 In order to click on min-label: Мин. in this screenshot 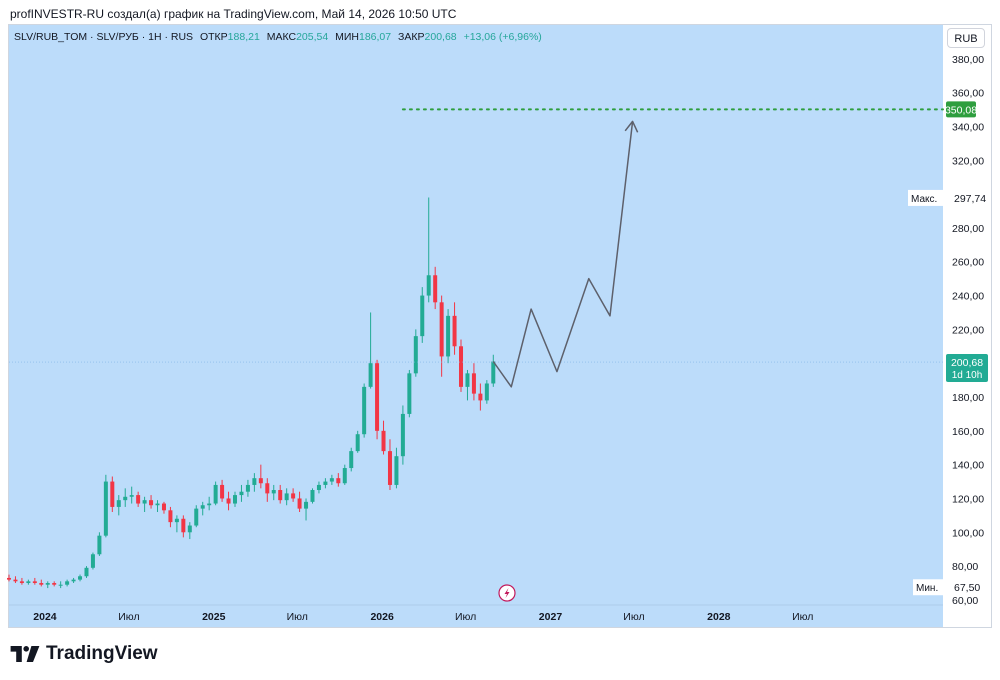, I will do `click(927, 588)`.